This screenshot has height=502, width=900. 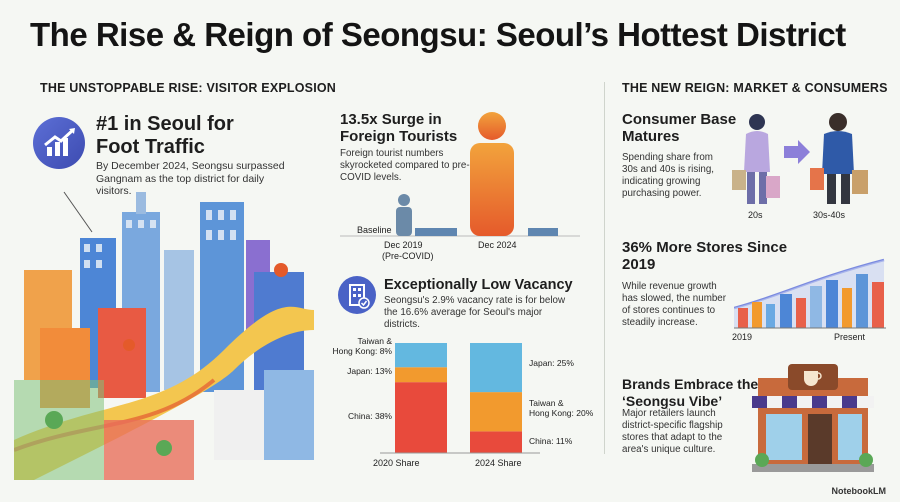 What do you see at coordinates (59, 143) in the screenshot?
I see `trend-up-icon` at bounding box center [59, 143].